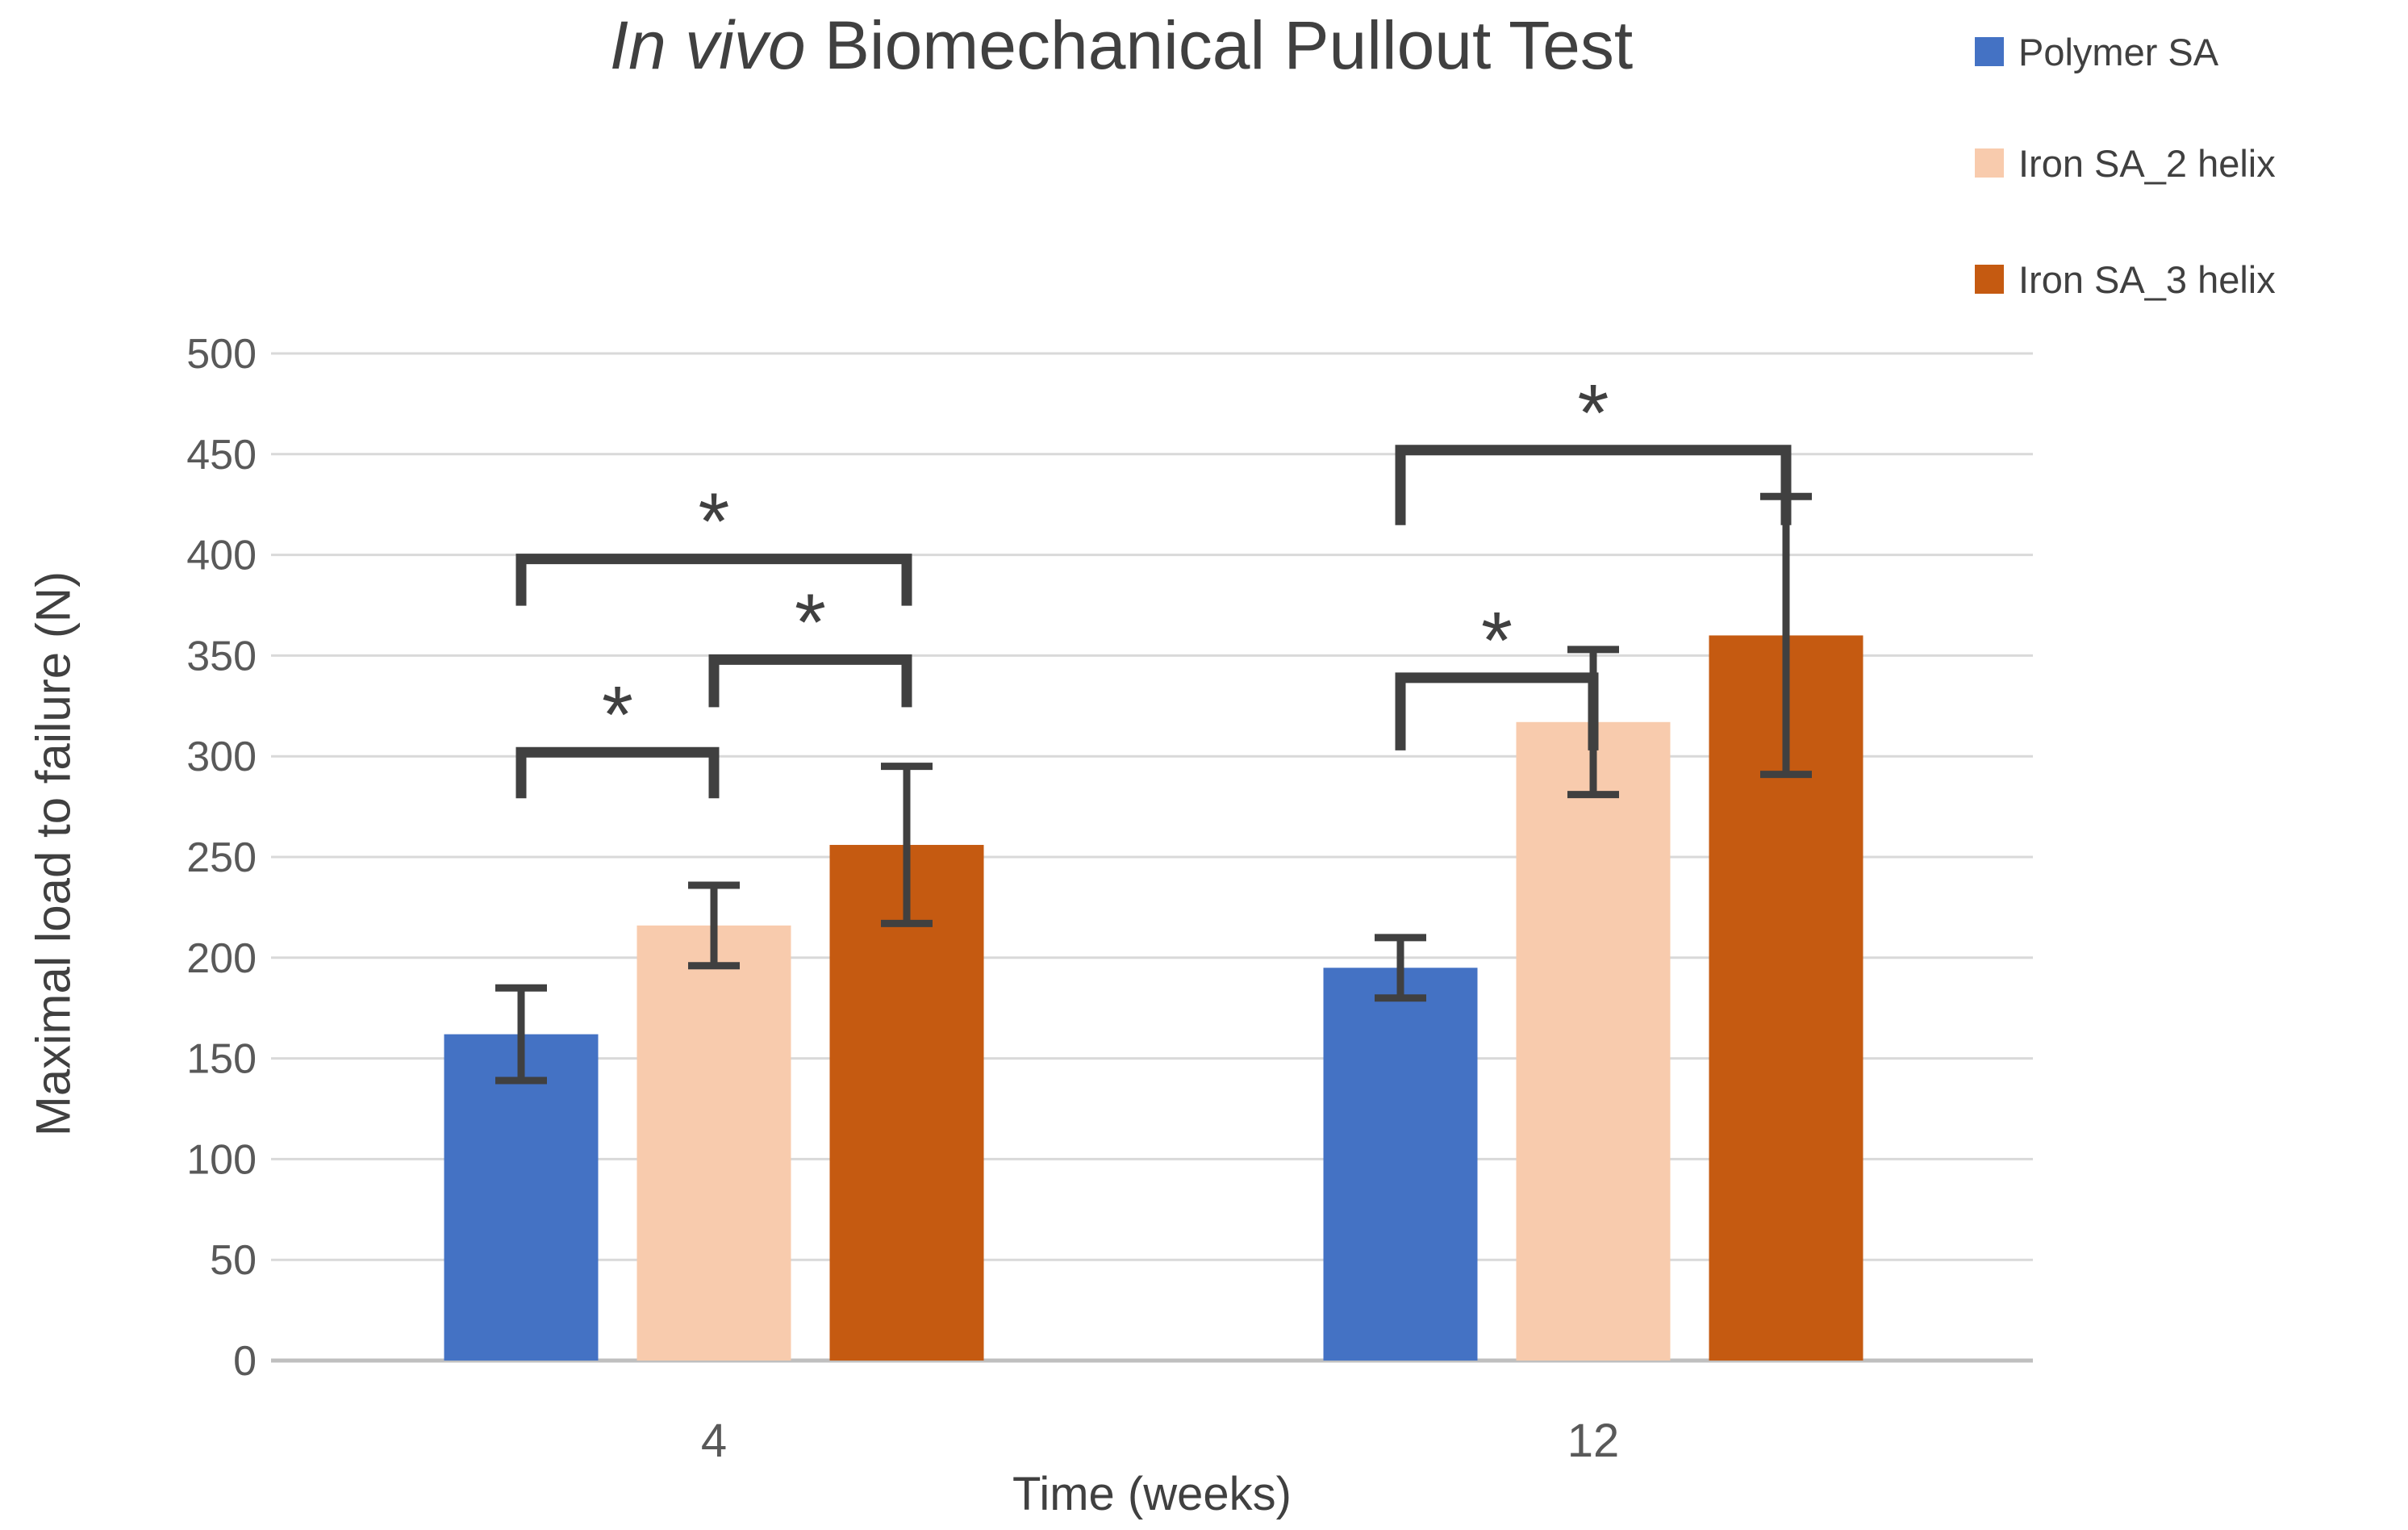 The height and width of the screenshot is (1530, 2408). I want to click on y-tick-label-350: 350, so click(221, 656).